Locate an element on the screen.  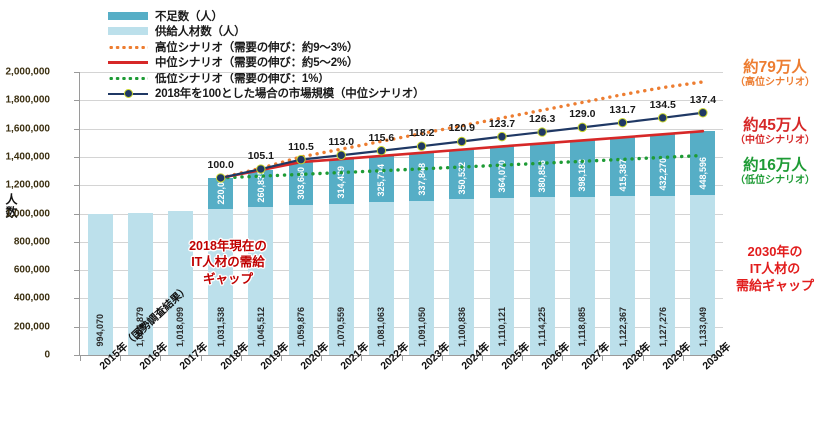
annotation-low-scenario: 約16万人 （低位シナリオ） is located at coordinates (775, 172).